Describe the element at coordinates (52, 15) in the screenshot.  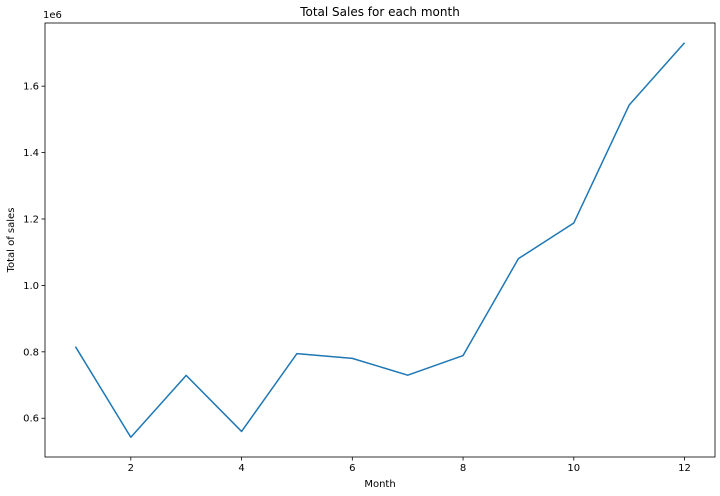
I see `y-axis-offset-label: 1e6` at that location.